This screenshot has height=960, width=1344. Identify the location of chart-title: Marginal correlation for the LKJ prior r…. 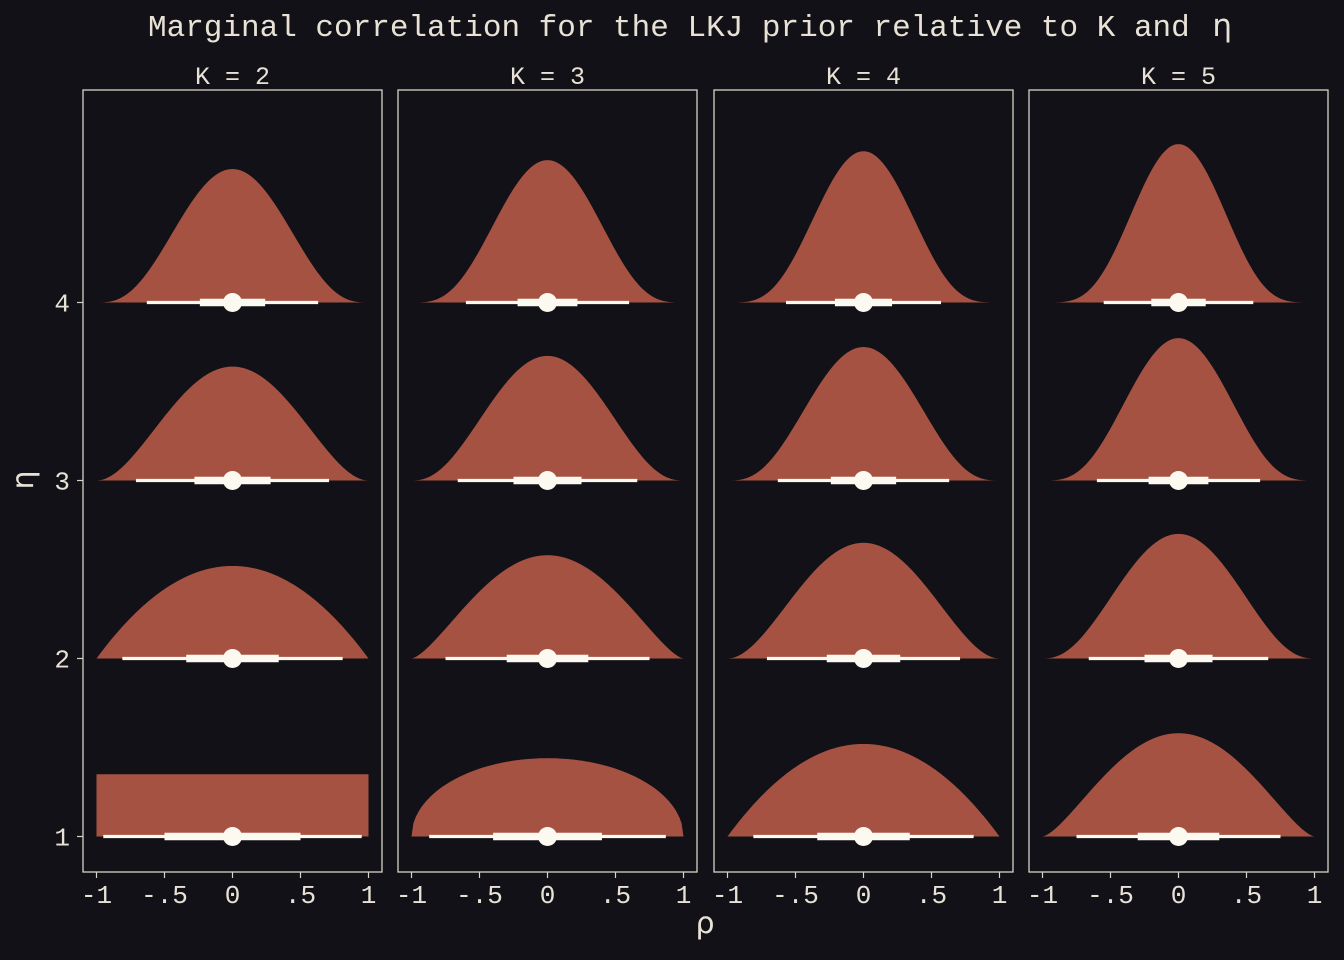
(690, 27).